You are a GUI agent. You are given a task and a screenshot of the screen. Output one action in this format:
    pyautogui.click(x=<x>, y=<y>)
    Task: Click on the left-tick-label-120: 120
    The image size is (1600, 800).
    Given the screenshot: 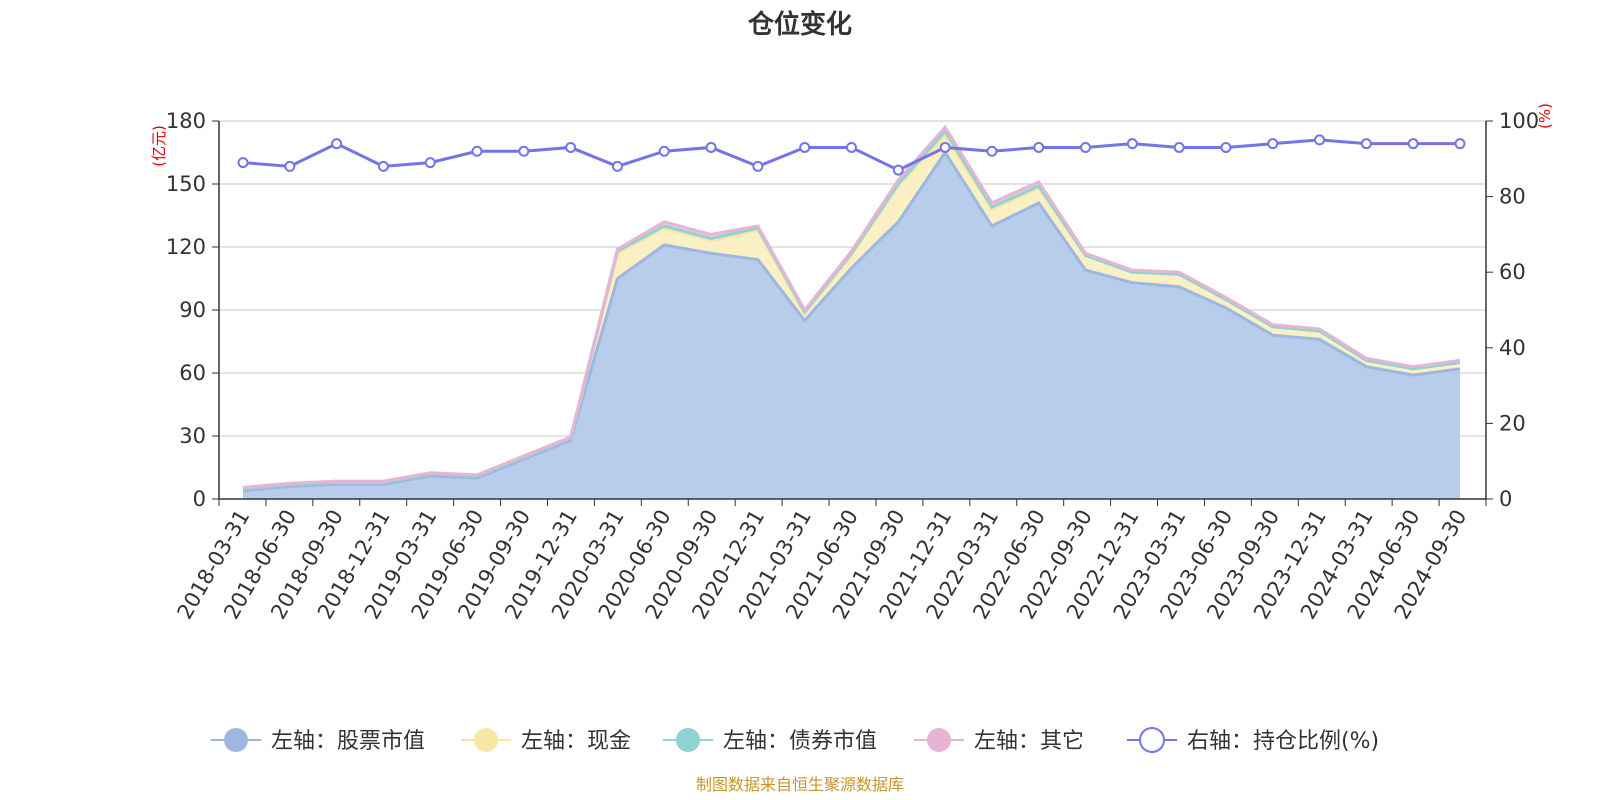 What is the action you would take?
    pyautogui.click(x=186, y=247)
    